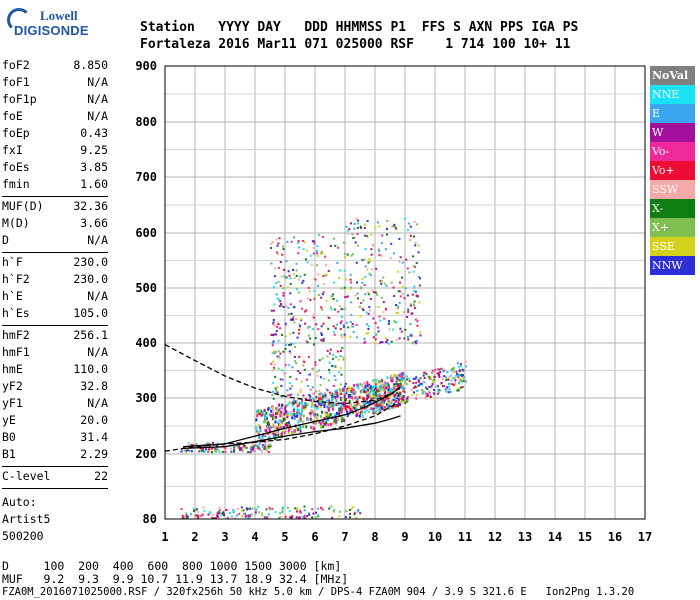  Describe the element at coordinates (97, 99) in the screenshot. I see `param-value: N/A` at that location.